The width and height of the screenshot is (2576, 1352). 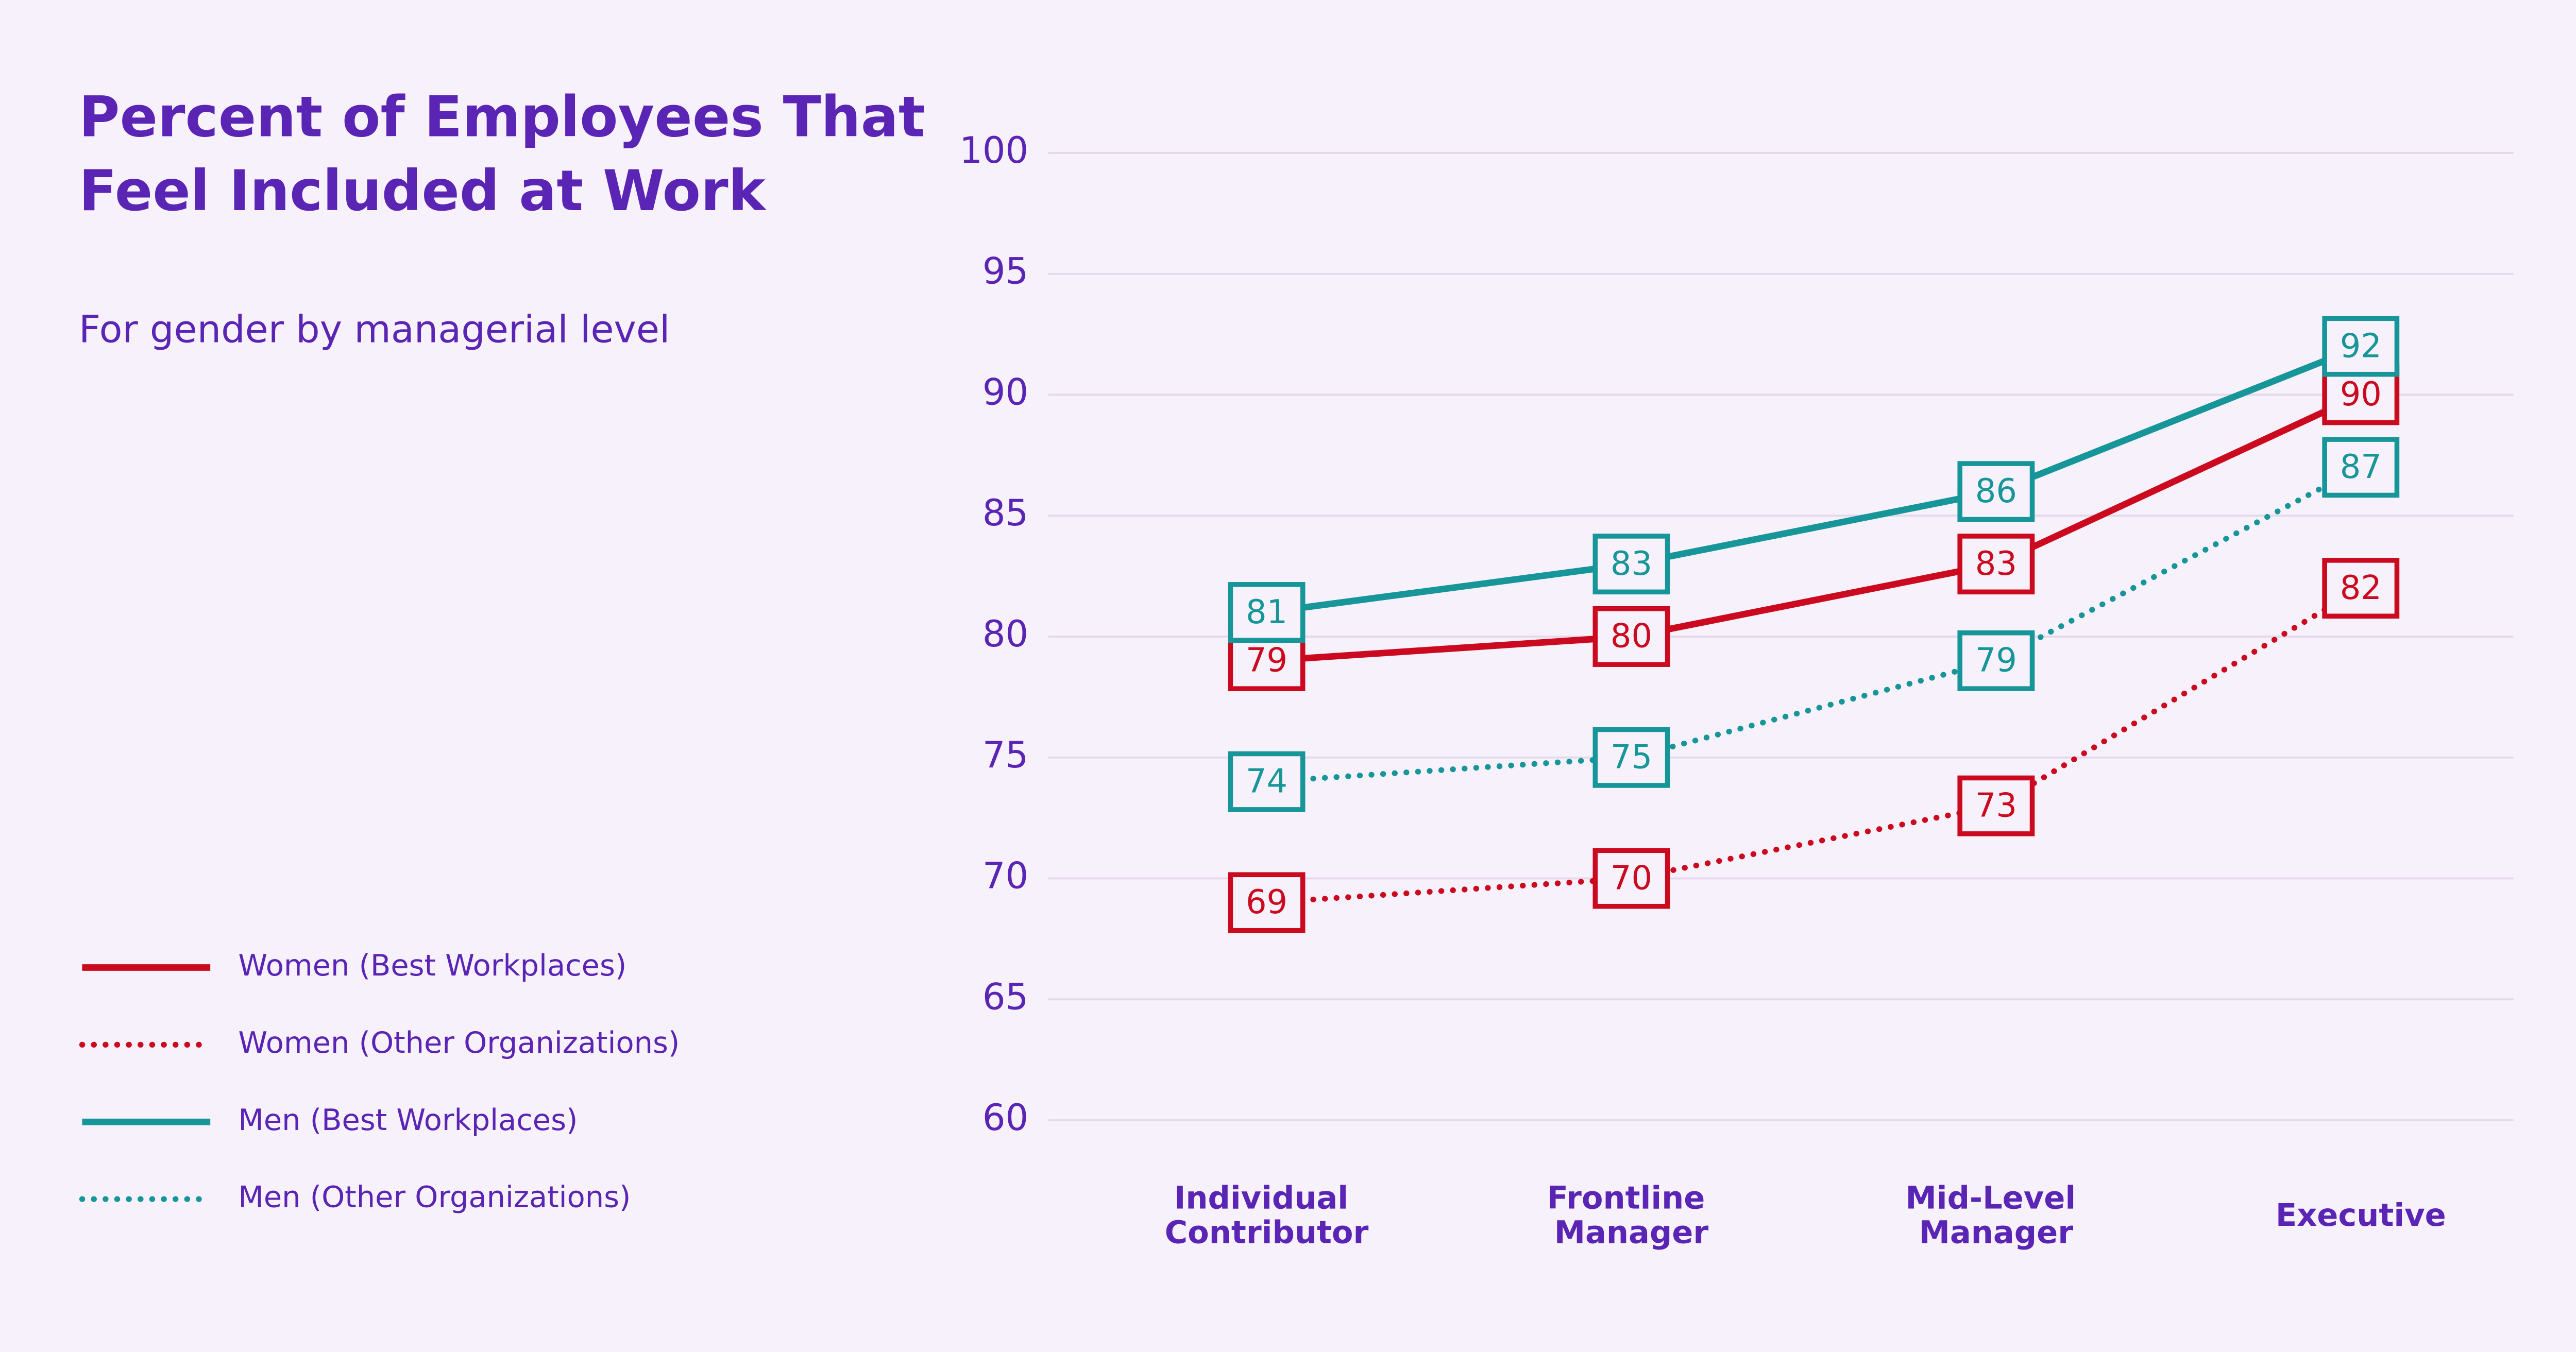 I want to click on chart-subtitle: For gender by managerial level, so click(x=374, y=329).